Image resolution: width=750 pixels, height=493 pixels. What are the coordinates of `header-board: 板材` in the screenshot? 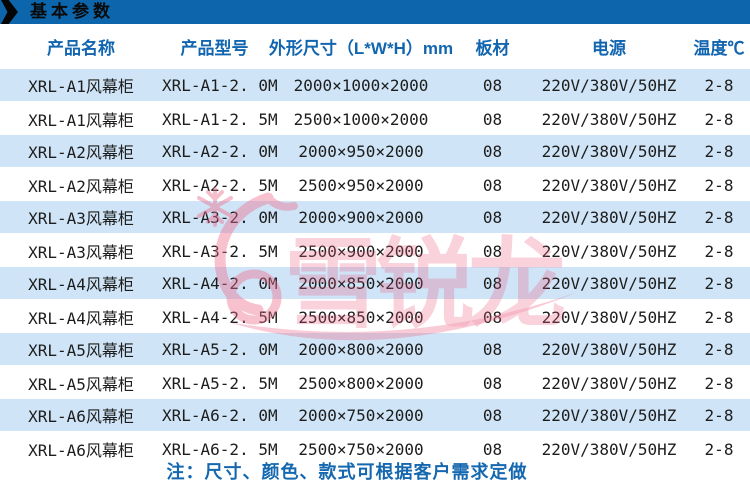 It's located at (492, 46).